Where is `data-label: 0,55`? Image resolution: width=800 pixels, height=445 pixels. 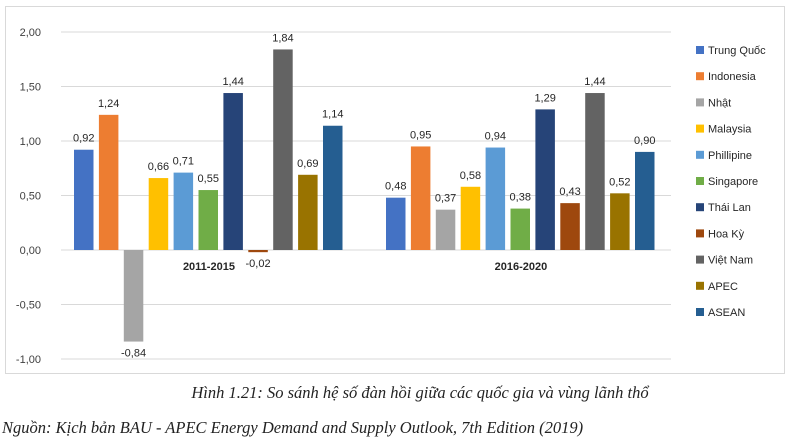 data-label: 0,55 is located at coordinates (208, 179).